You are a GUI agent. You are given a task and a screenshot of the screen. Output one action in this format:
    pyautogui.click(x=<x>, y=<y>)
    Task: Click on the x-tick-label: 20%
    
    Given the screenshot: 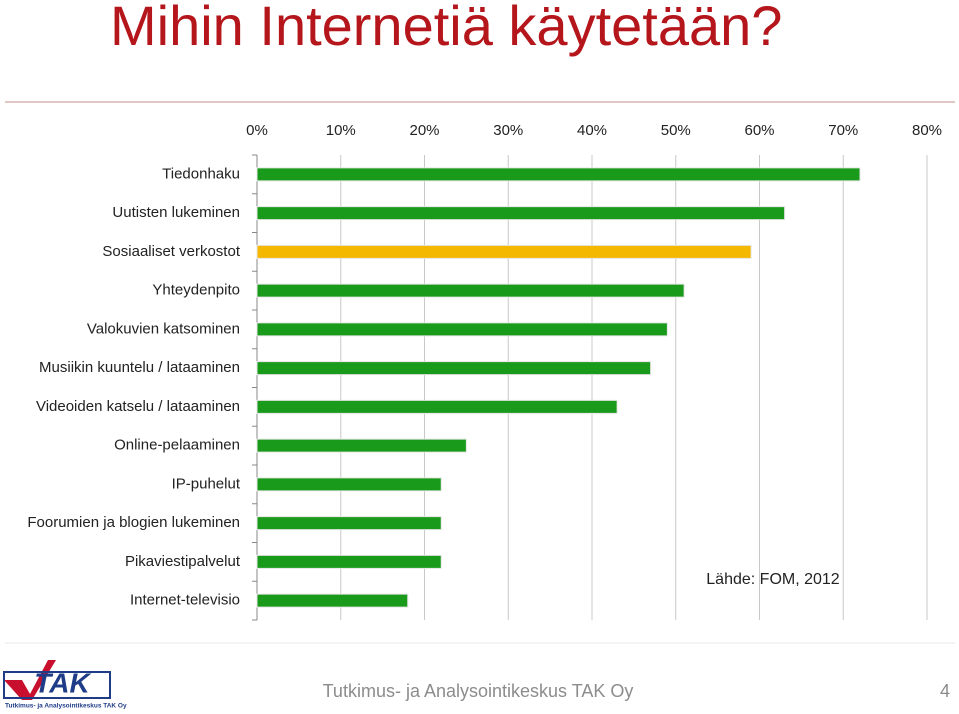 What is the action you would take?
    pyautogui.click(x=424, y=130)
    